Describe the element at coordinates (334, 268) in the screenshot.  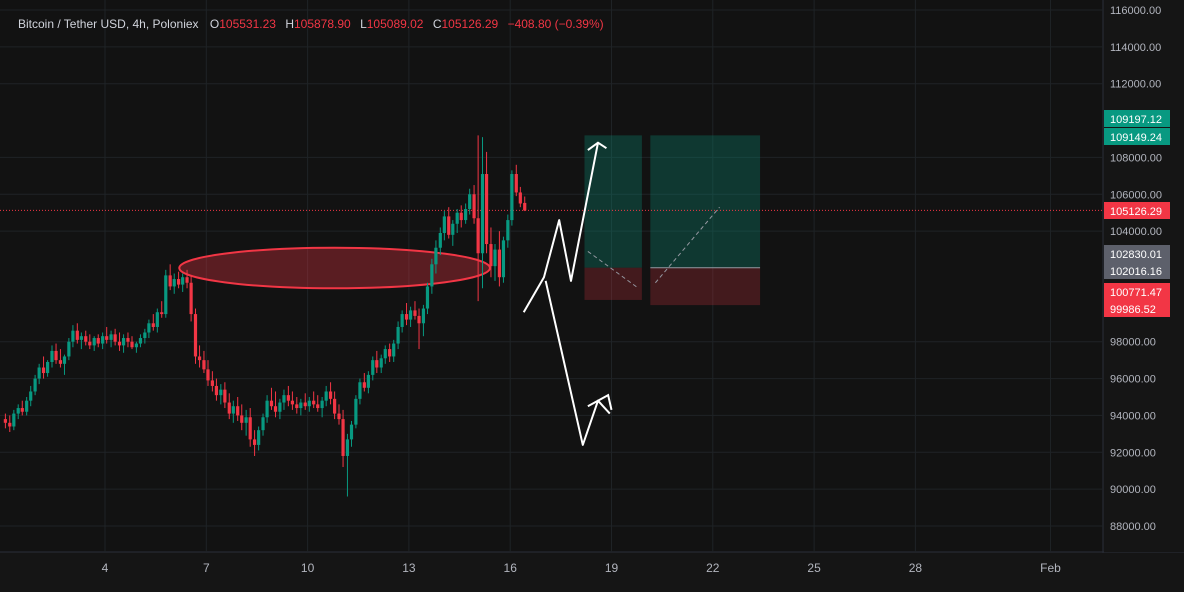
I see `support-ellipse` at that location.